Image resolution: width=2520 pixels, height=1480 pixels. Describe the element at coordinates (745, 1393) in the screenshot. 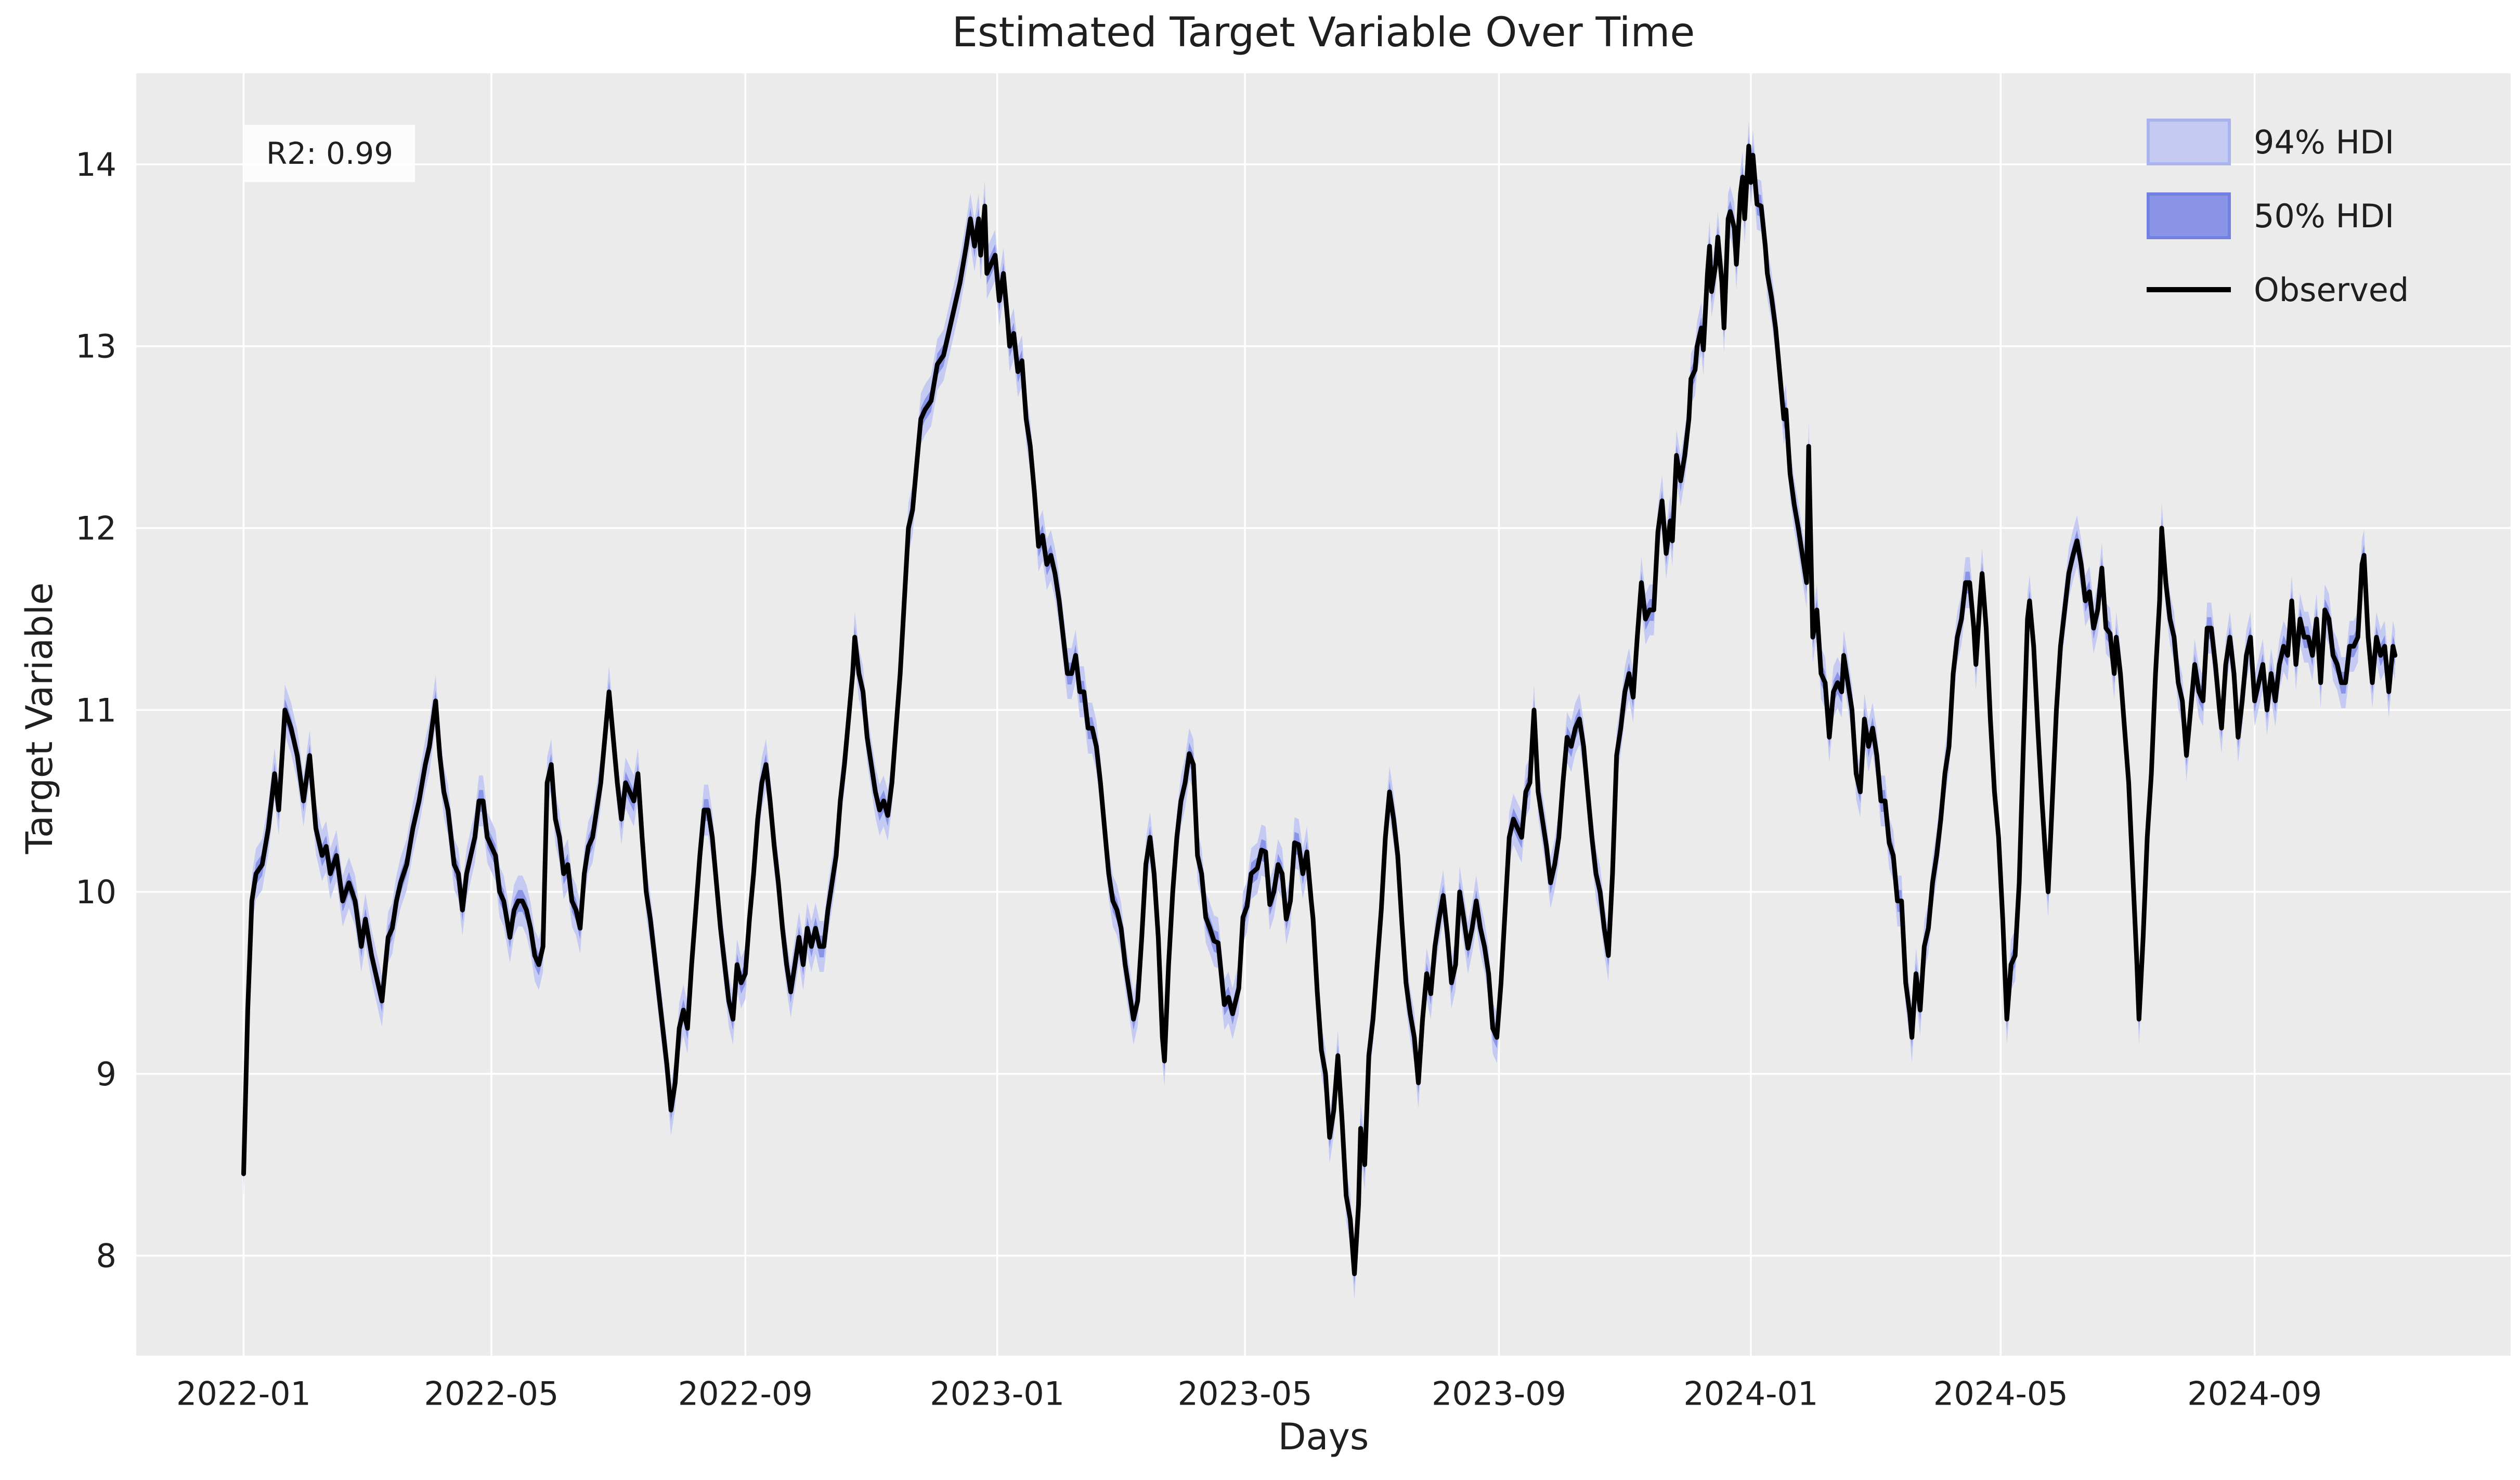

I see `x-tick-label: 2022-09` at that location.